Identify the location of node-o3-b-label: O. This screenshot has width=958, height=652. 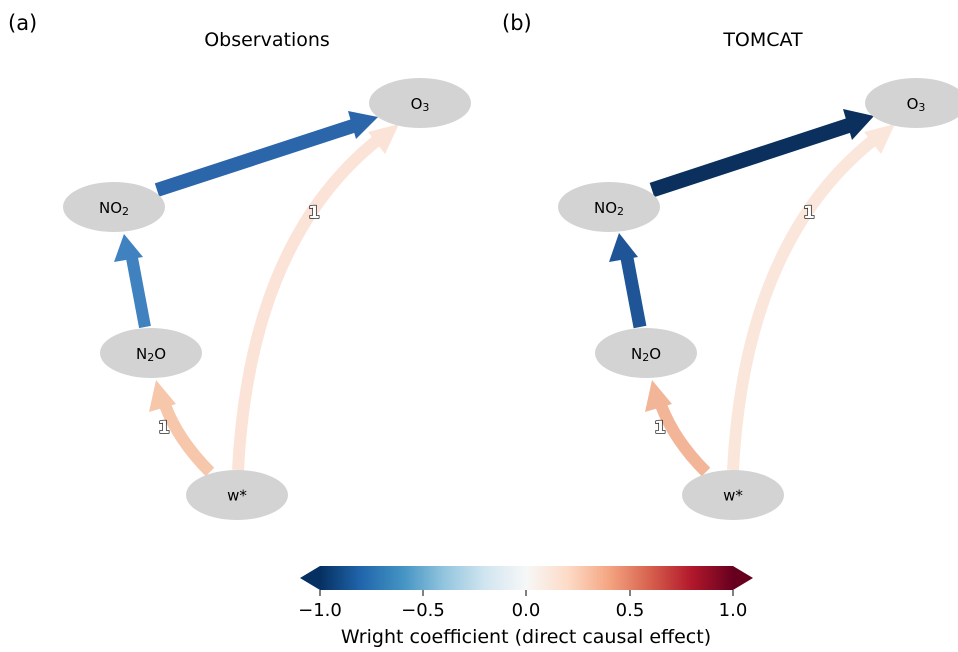
(913, 104).